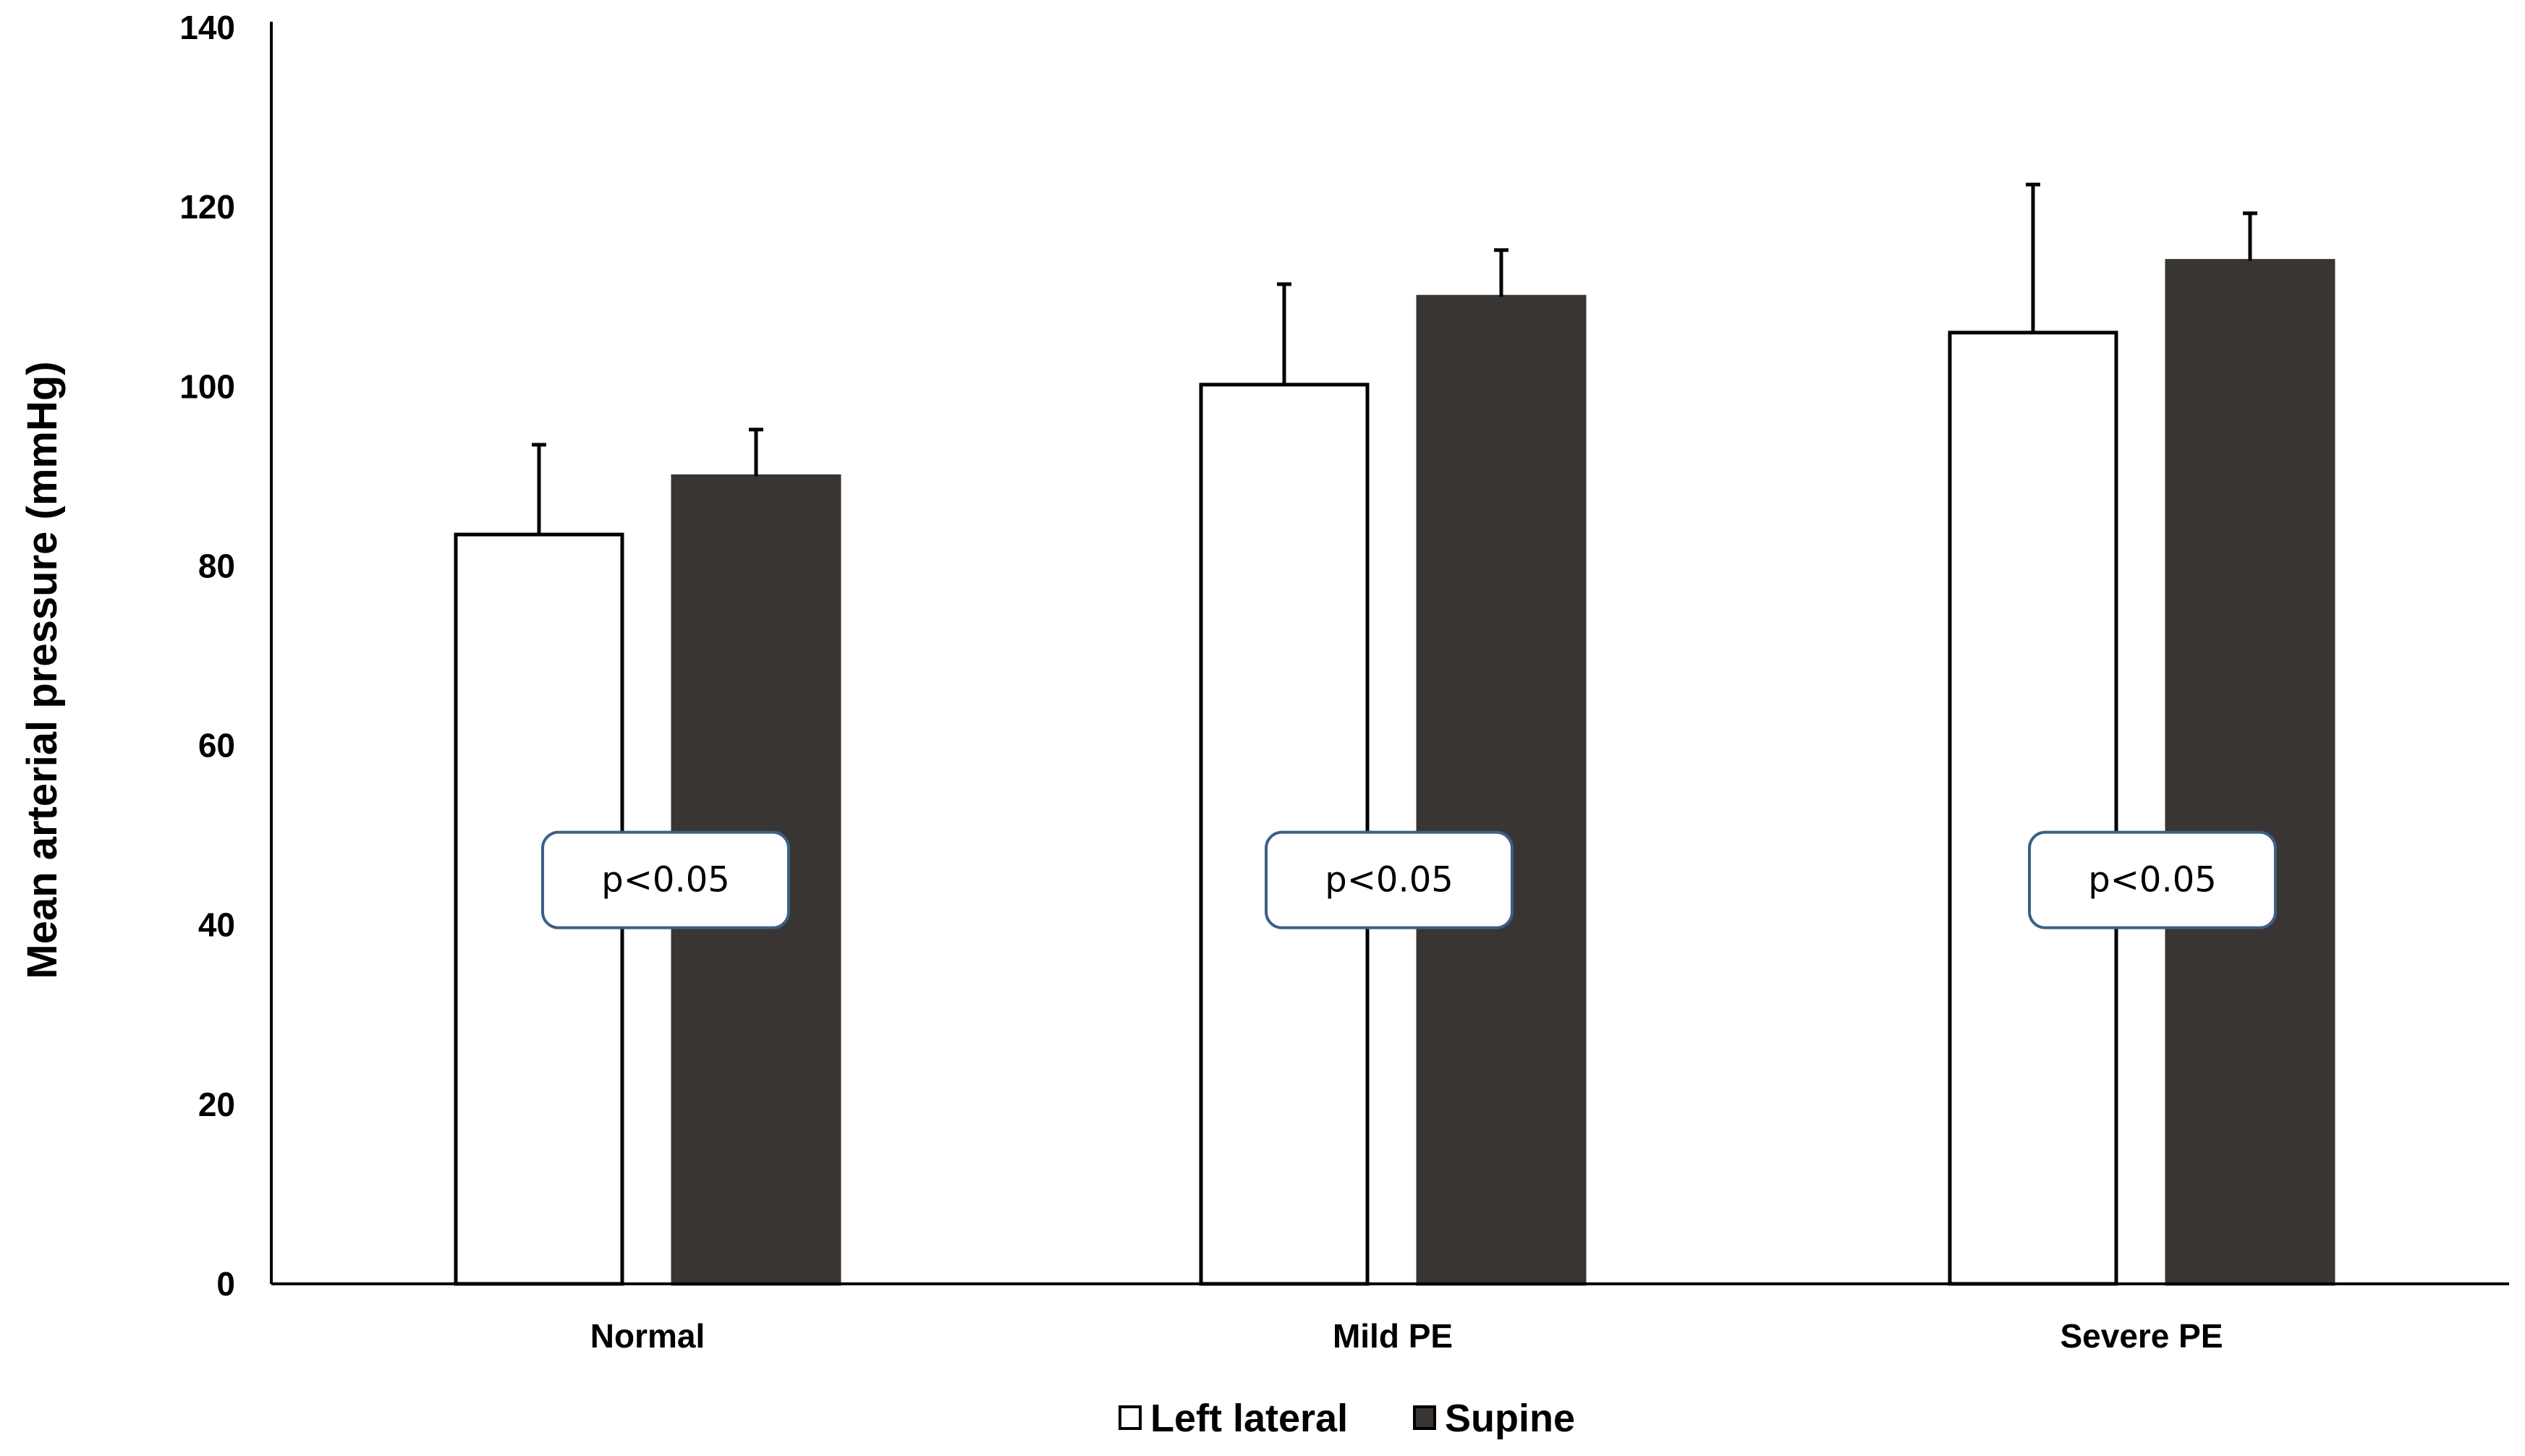  What do you see at coordinates (1130, 1417) in the screenshot?
I see `legend-swatch-left-lateral` at bounding box center [1130, 1417].